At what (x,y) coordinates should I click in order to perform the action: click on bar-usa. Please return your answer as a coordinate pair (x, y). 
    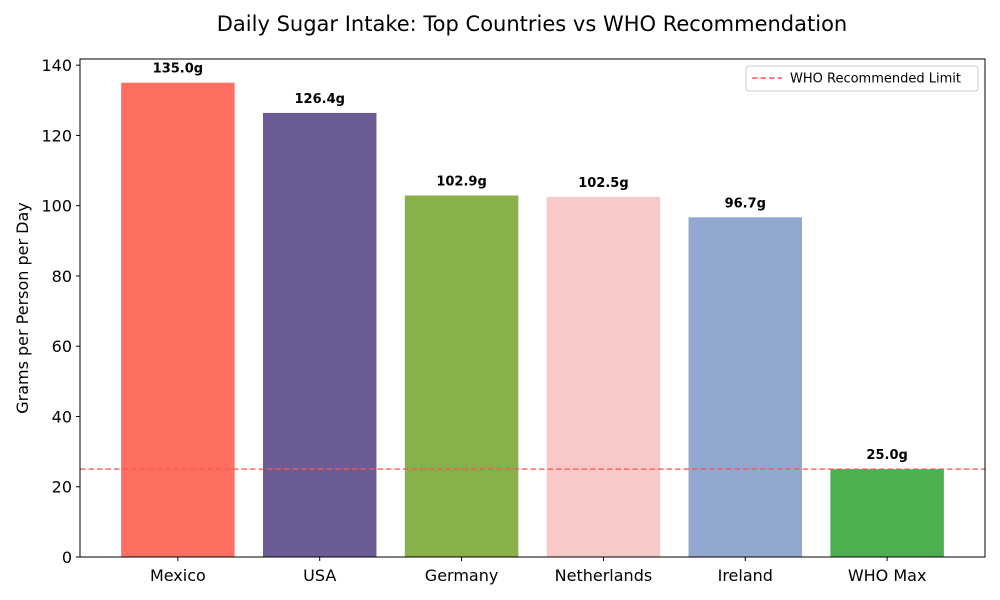
    Looking at the image, I should click on (319, 334).